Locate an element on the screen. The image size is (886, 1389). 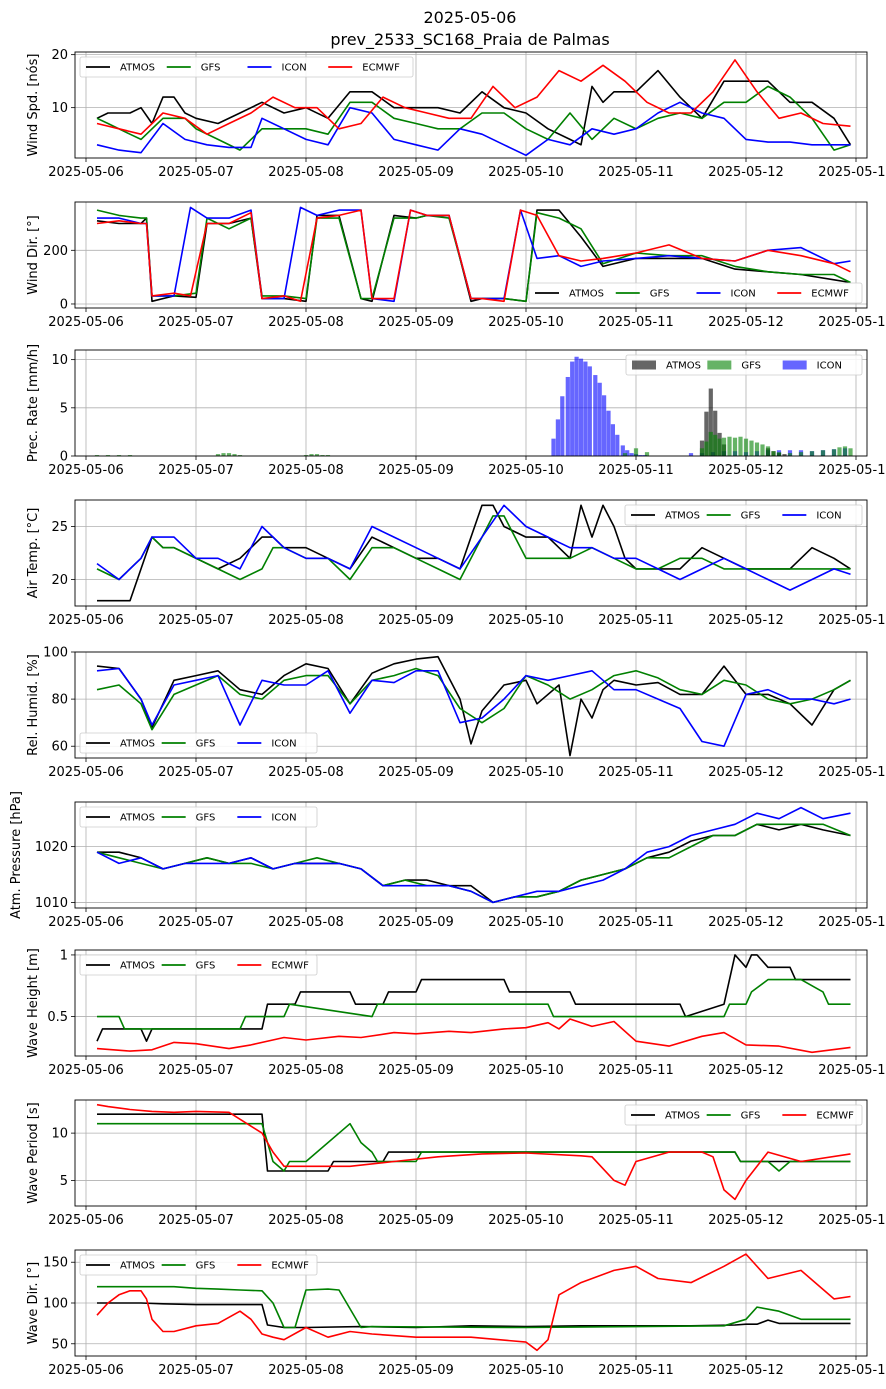
legend-label-ecmwf: ECMWF is located at coordinates (290, 966).